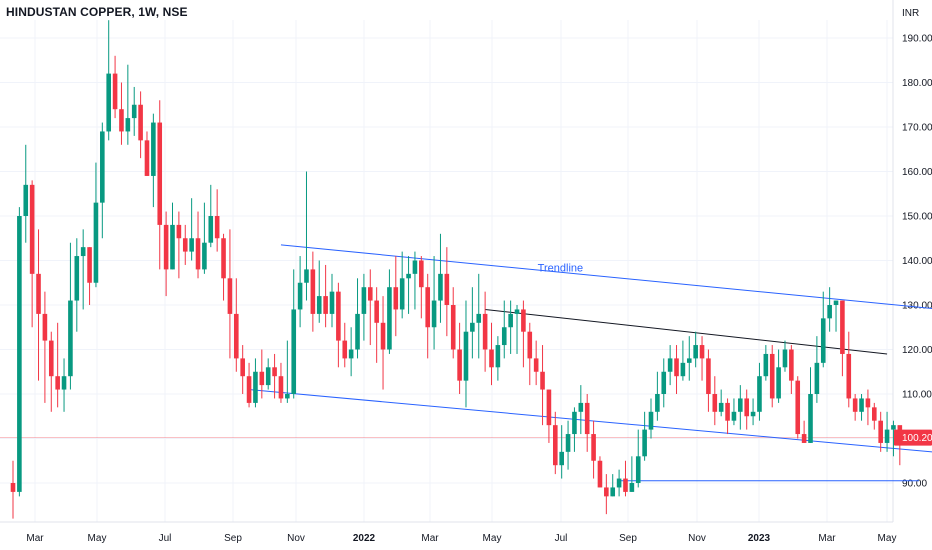 This screenshot has width=932, height=550. I want to click on y-tick-label: 110.00, so click(917, 395).